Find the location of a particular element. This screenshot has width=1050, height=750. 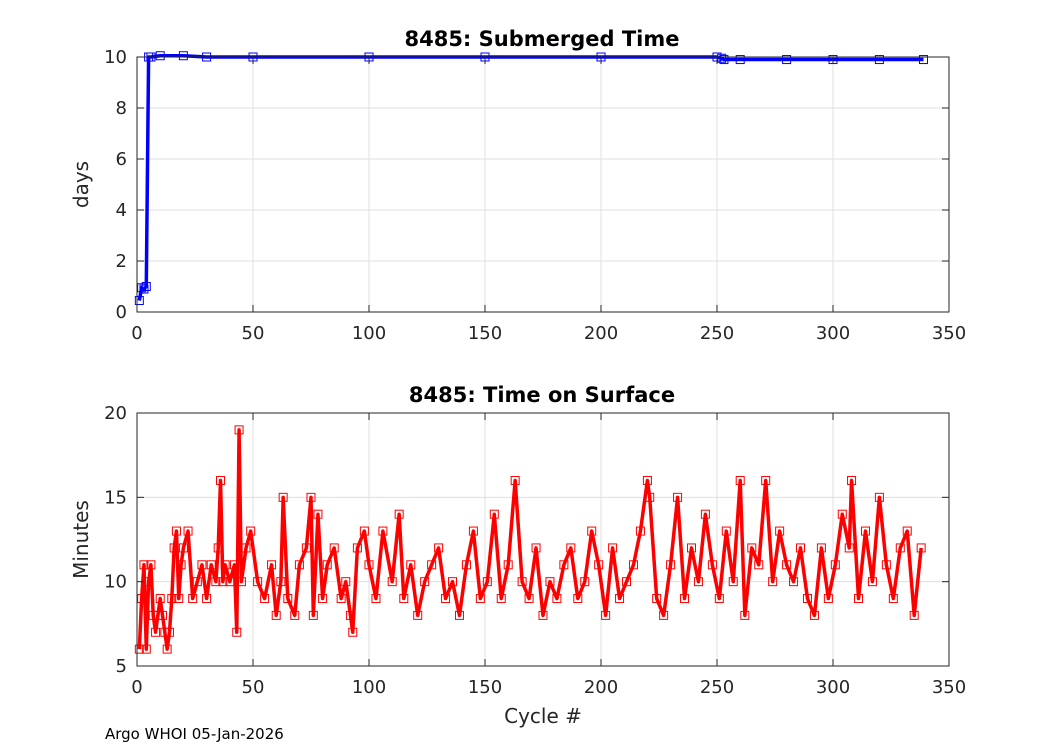

x-tick-label: 350 is located at coordinates (949, 333).